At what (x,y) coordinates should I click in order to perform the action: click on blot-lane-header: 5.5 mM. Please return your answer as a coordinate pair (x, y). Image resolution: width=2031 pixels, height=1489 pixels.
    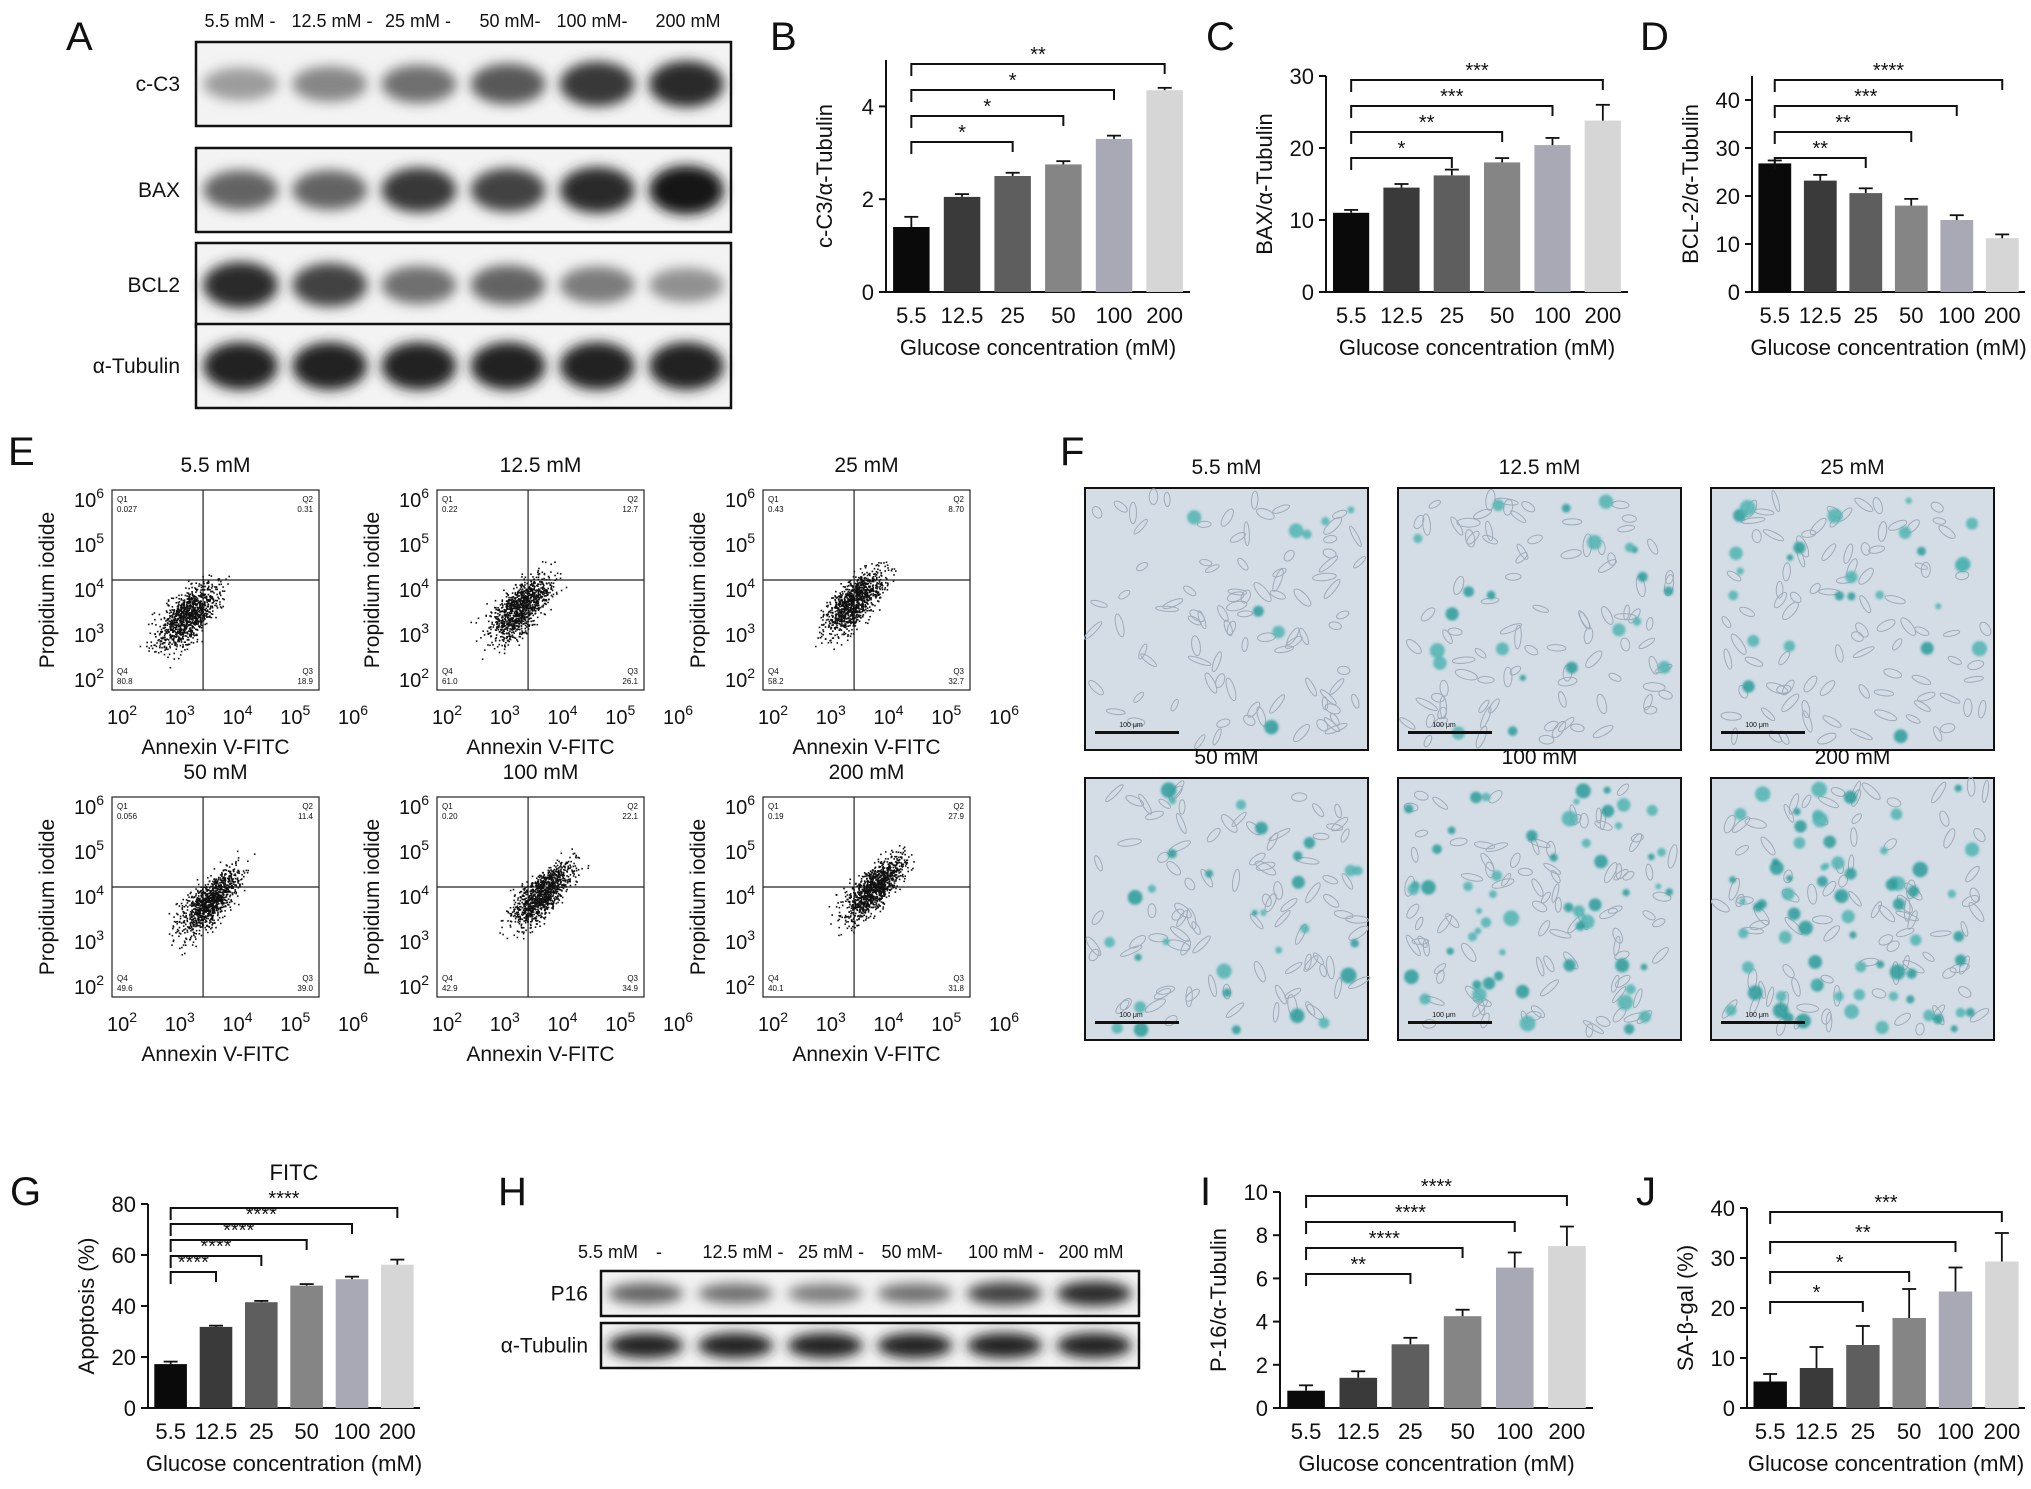
    Looking at the image, I should click on (608, 1252).